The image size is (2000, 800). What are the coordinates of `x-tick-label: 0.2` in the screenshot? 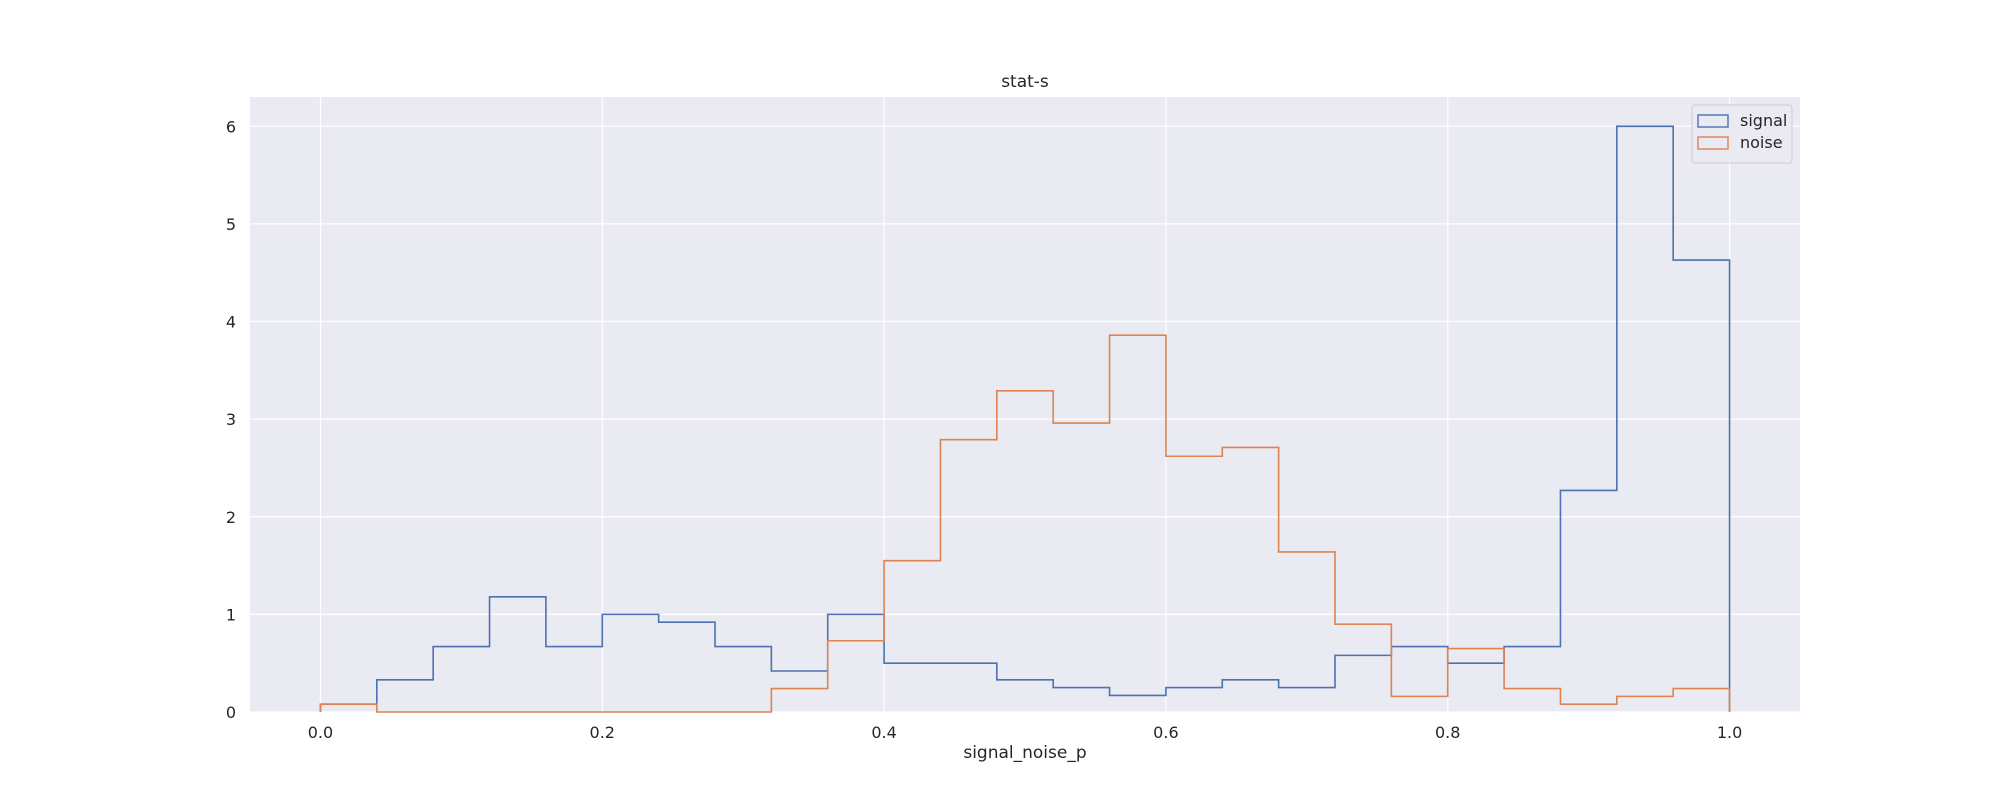 It's located at (602, 732).